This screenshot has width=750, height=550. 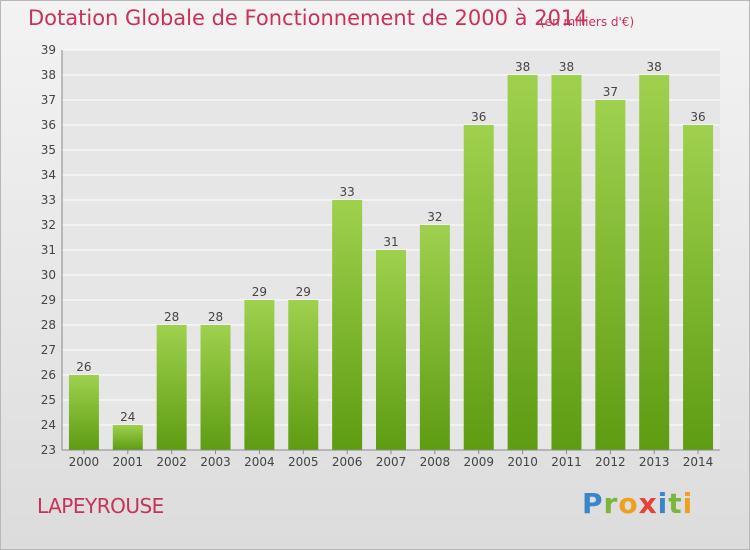 I want to click on x-tick-label: 2010, so click(x=522, y=462).